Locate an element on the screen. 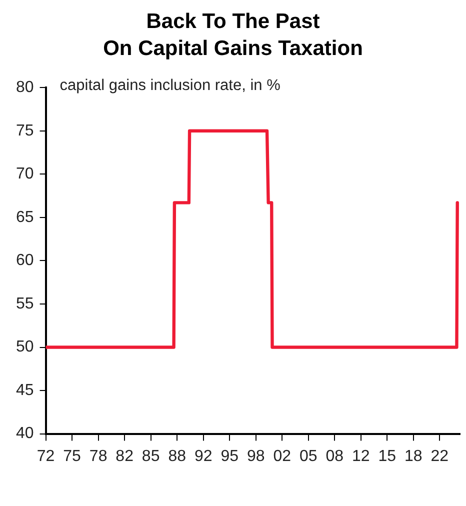  y-tick-label: 75 is located at coordinates (25, 131).